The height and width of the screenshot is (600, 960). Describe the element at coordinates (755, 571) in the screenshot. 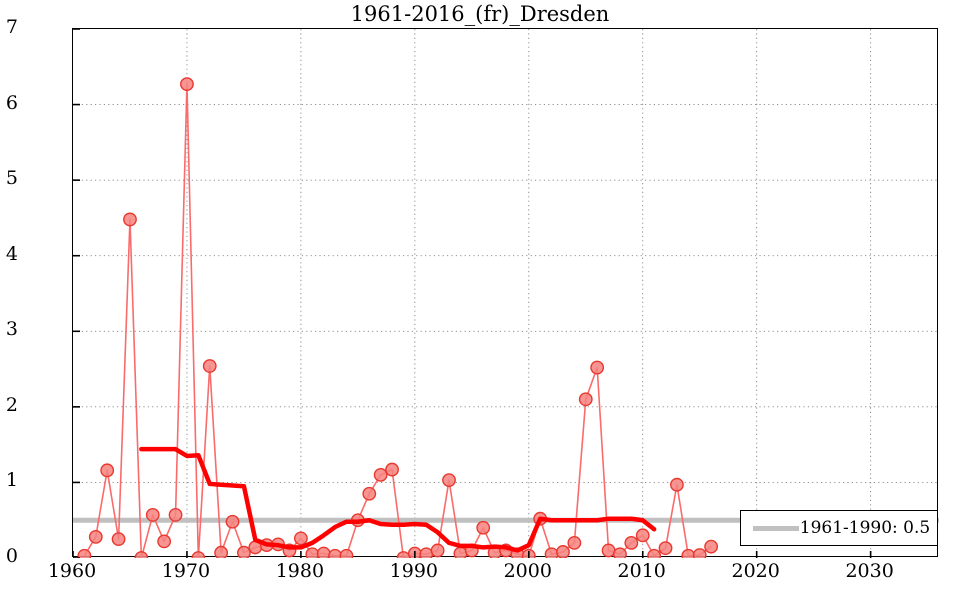

I see `x-tick-label: 2020` at that location.